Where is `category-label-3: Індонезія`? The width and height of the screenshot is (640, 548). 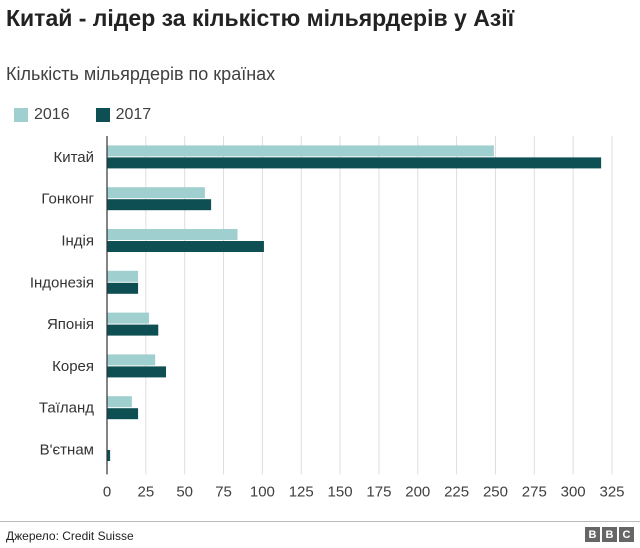 category-label-3: Індонезія is located at coordinates (62, 282).